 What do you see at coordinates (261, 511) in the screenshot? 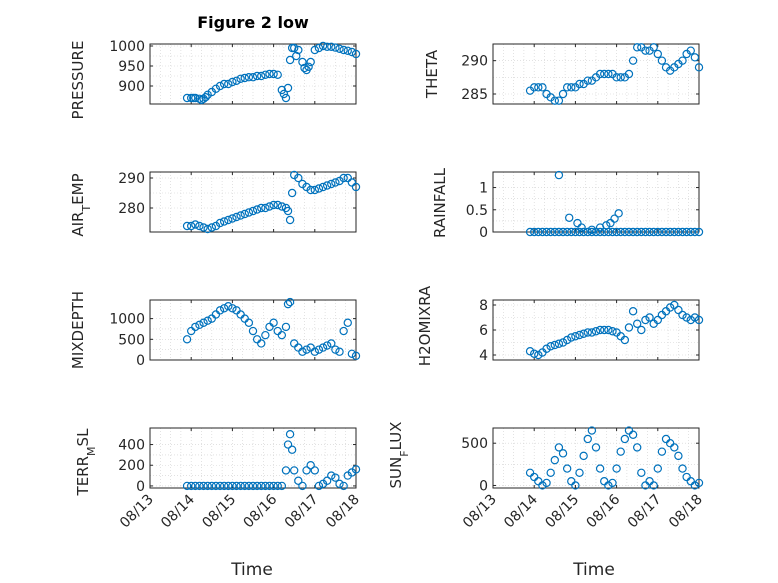
I see `x-tick-label: 08/16` at bounding box center [261, 511].